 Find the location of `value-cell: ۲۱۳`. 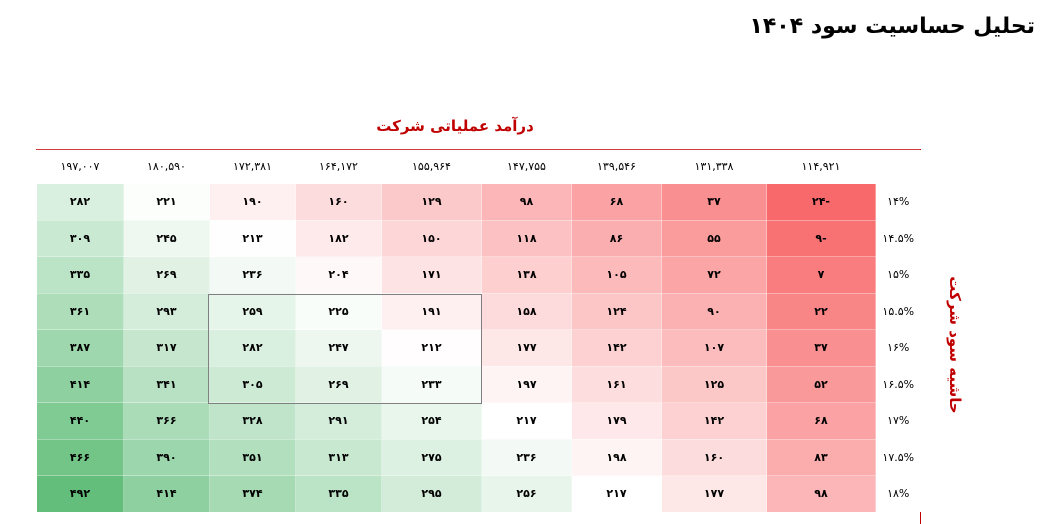

value-cell: ۲۱۳ is located at coordinates (252, 238).